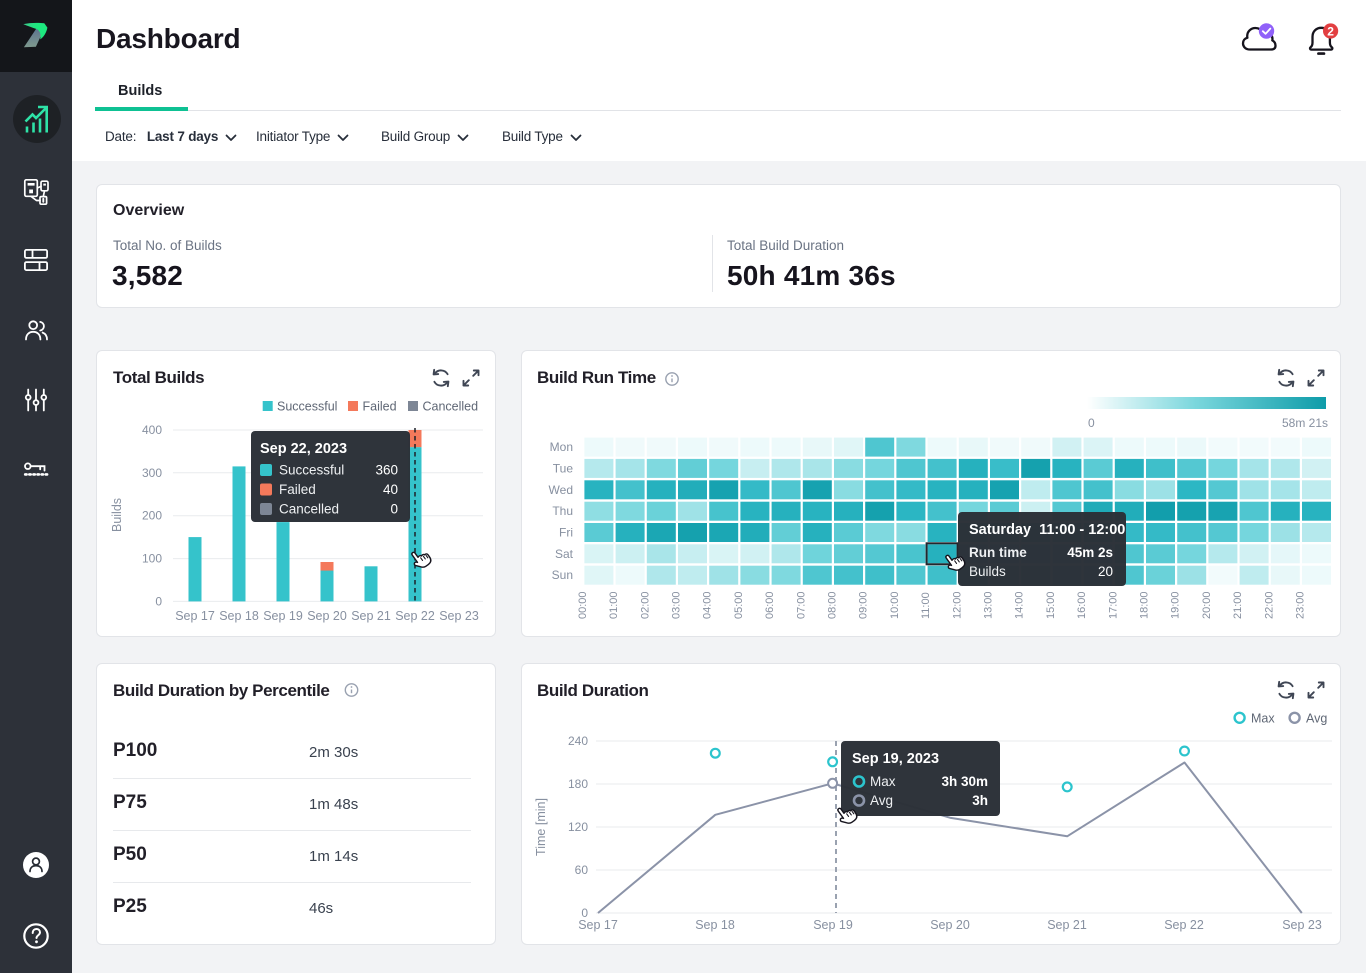 This screenshot has height=973, width=1366. What do you see at coordinates (152, 516) in the screenshot?
I see `svg-text: 200` at bounding box center [152, 516].